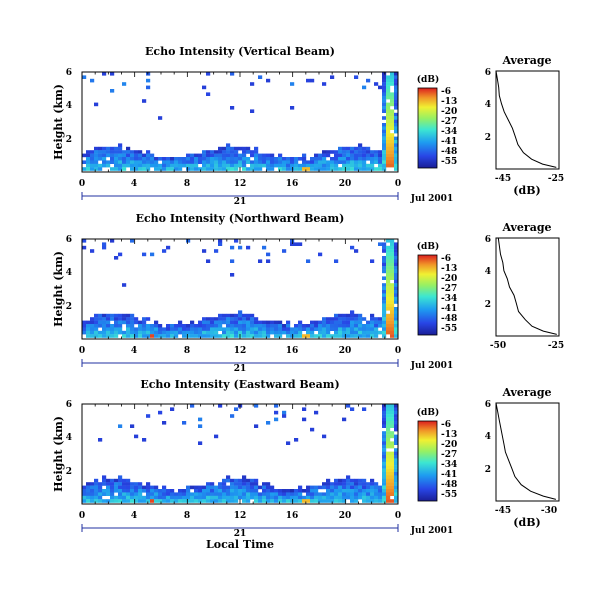  What do you see at coordinates (498, 346) in the screenshot?
I see `average-x-tick: -50` at bounding box center [498, 346].